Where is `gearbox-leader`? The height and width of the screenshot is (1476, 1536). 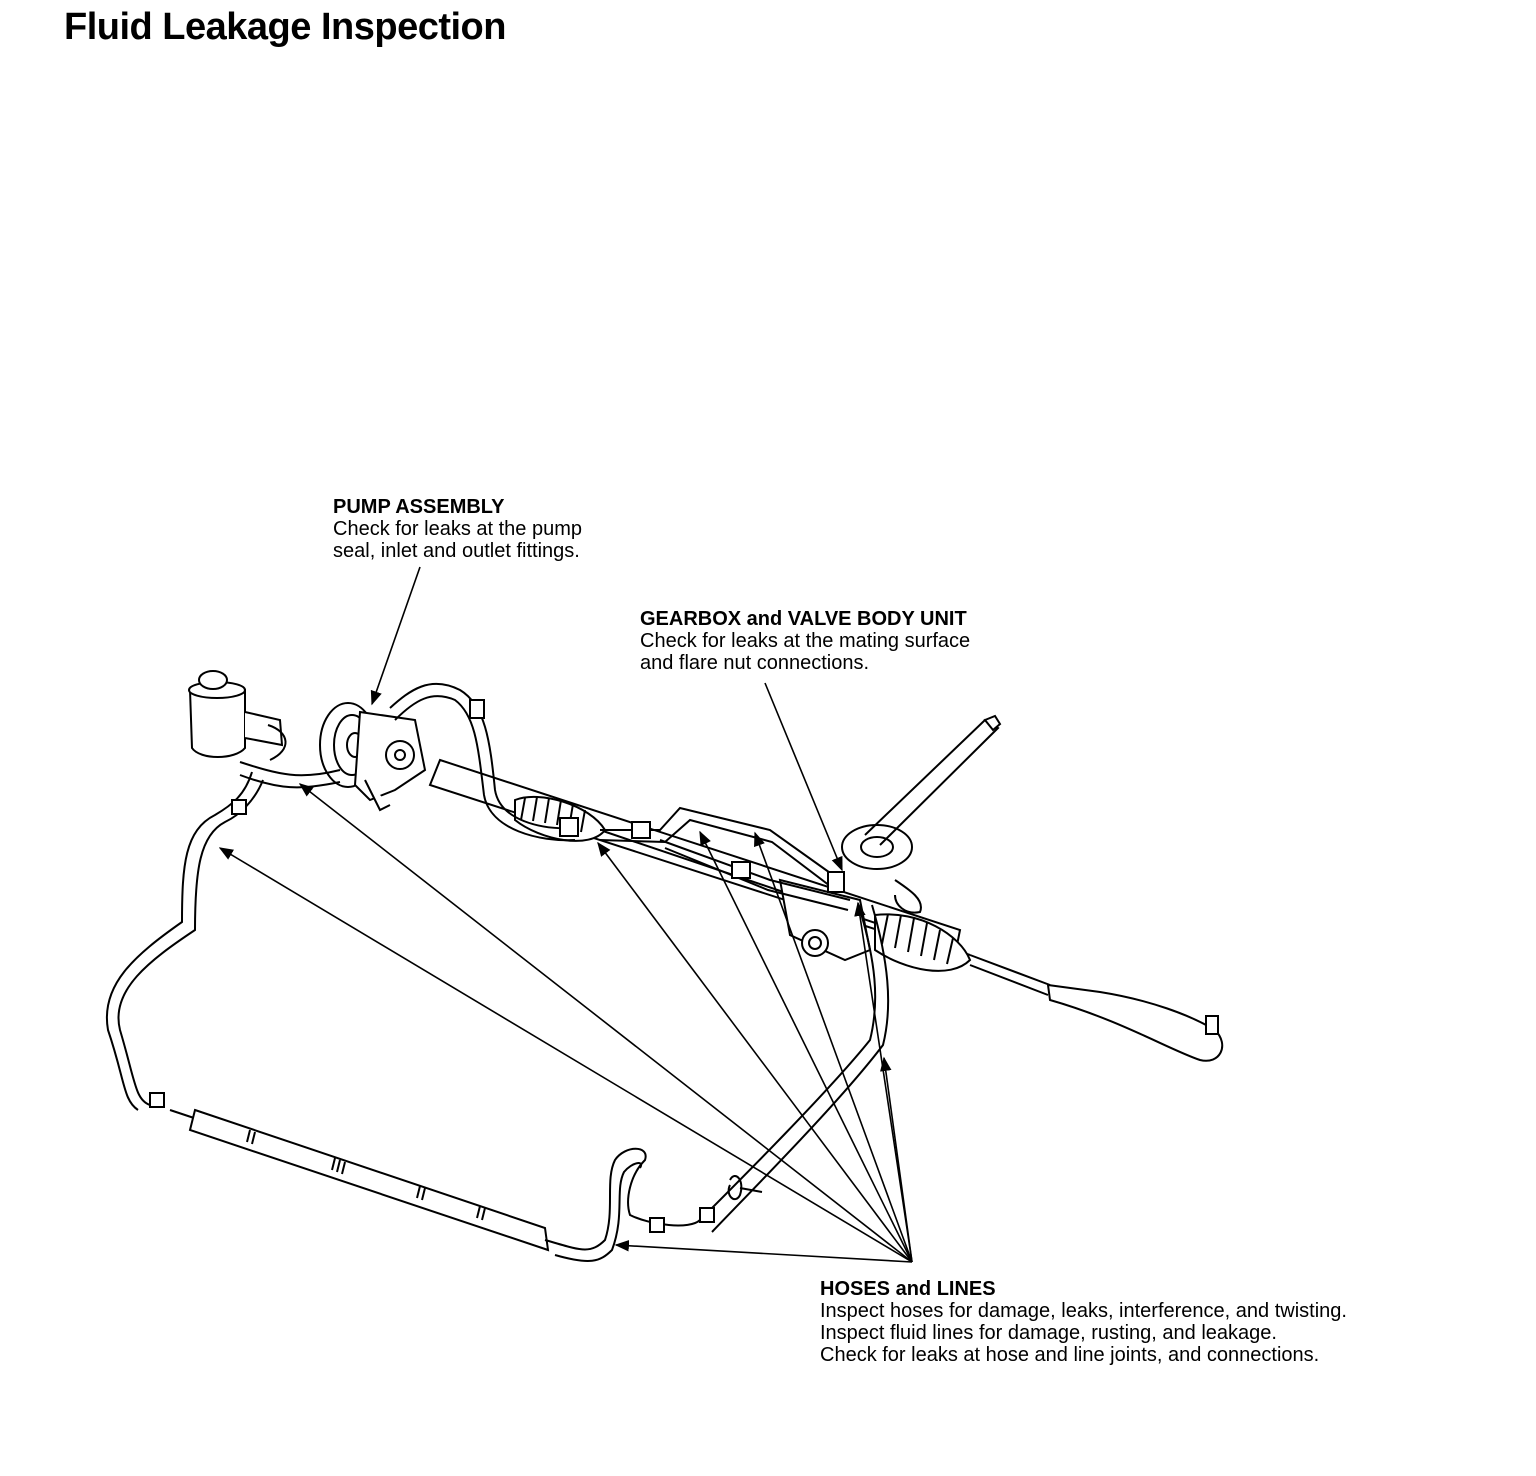 gearbox-leader is located at coordinates (803, 777).